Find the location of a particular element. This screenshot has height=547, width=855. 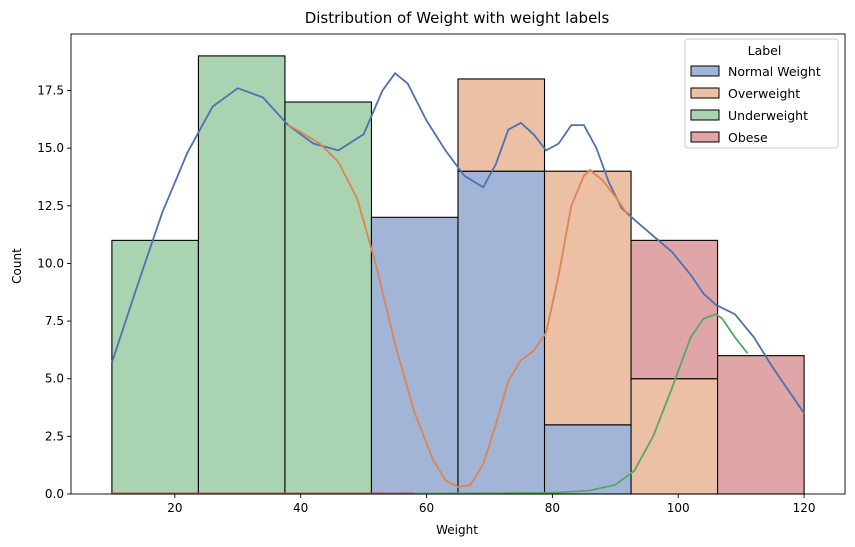

x-axis-label: Weight is located at coordinates (457, 530).